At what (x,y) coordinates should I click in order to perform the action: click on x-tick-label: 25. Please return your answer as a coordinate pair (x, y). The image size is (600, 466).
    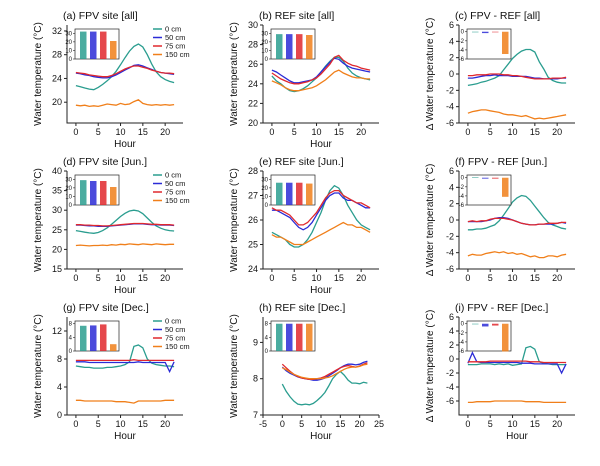
    Looking at the image, I should click on (379, 424).